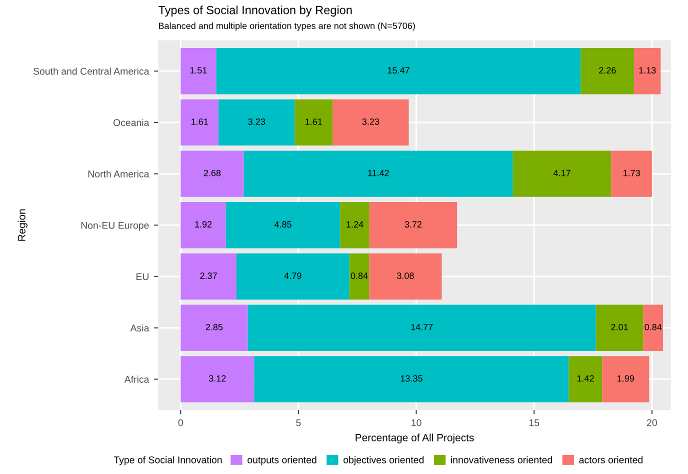  I want to click on legend-label: actors oriented, so click(611, 460).